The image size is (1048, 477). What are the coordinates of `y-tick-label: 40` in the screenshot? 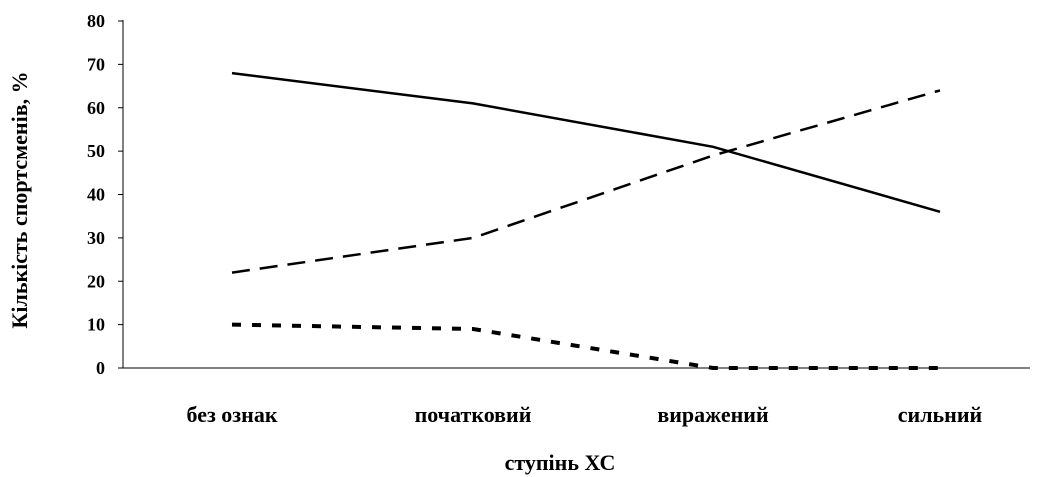 It's located at (96, 195).